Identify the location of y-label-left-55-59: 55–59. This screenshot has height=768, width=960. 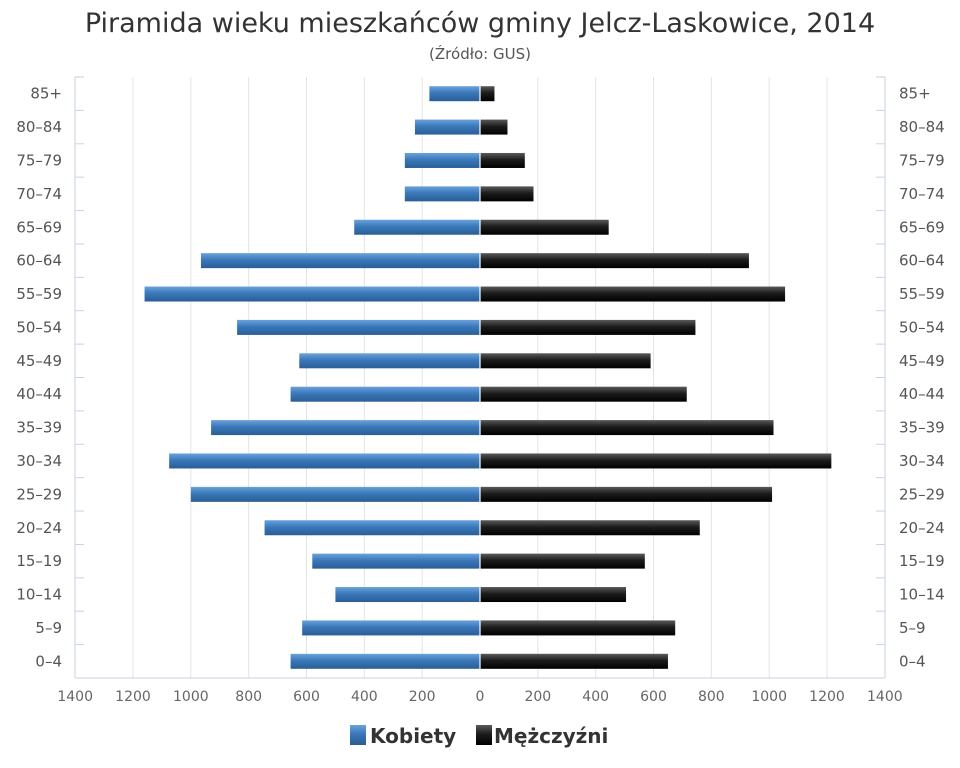
(39, 294).